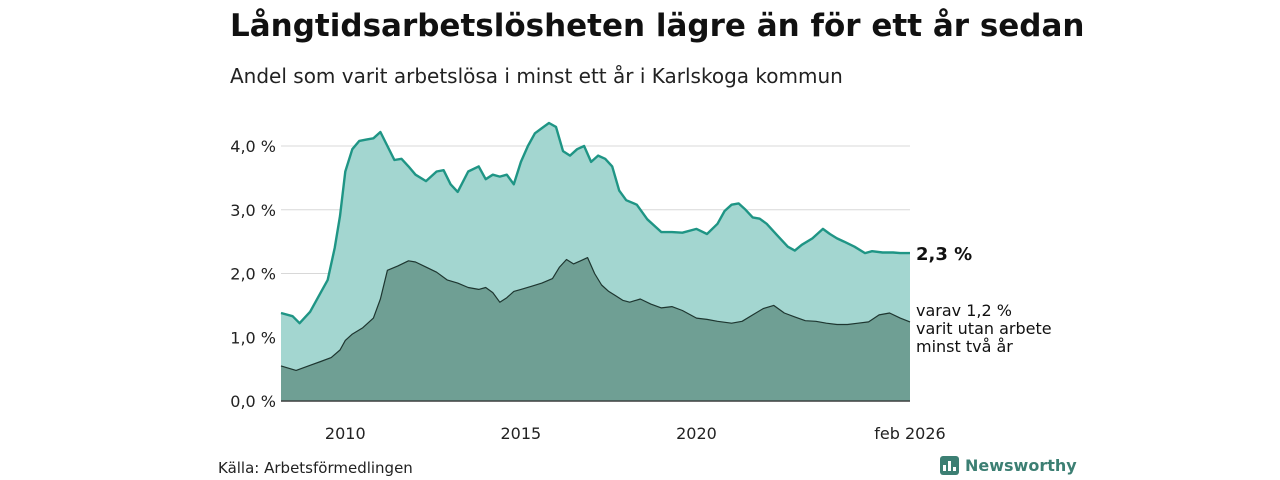  Describe the element at coordinates (253, 274) in the screenshot. I see `y-tick-label: 2,0 %` at that location.